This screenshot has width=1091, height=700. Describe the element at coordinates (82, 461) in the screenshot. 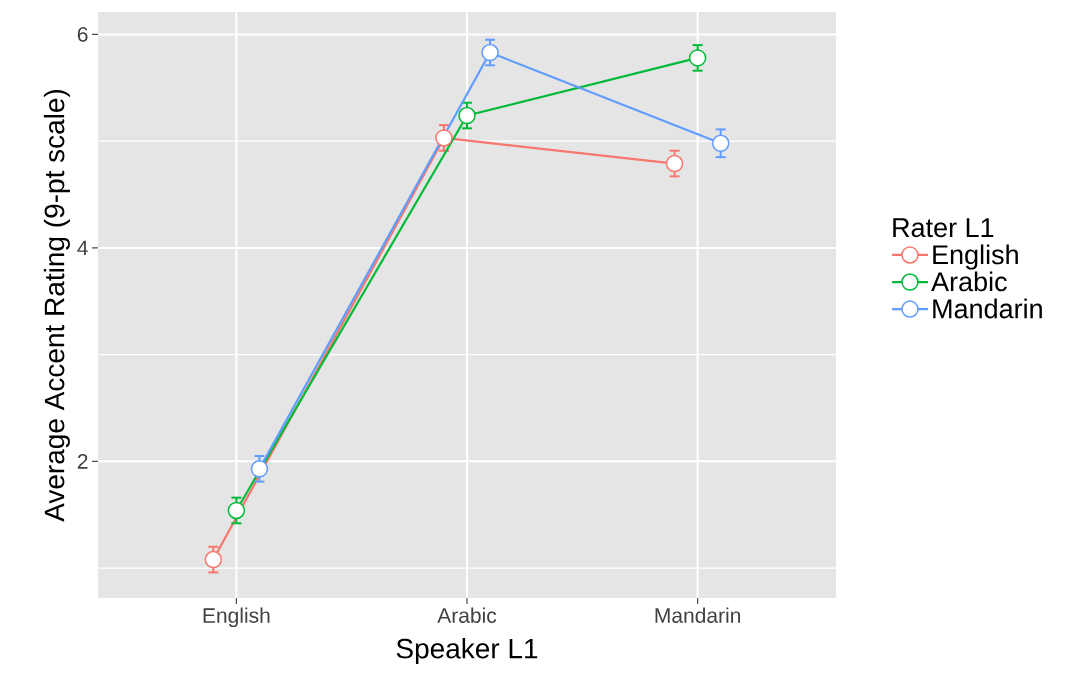

I see `y-tick-label: 2` at that location.